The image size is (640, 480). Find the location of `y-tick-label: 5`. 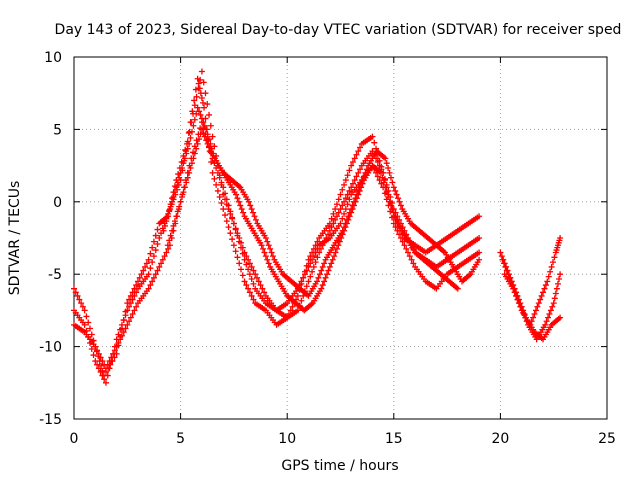

y-tick-label: 5 is located at coordinates (57, 130).